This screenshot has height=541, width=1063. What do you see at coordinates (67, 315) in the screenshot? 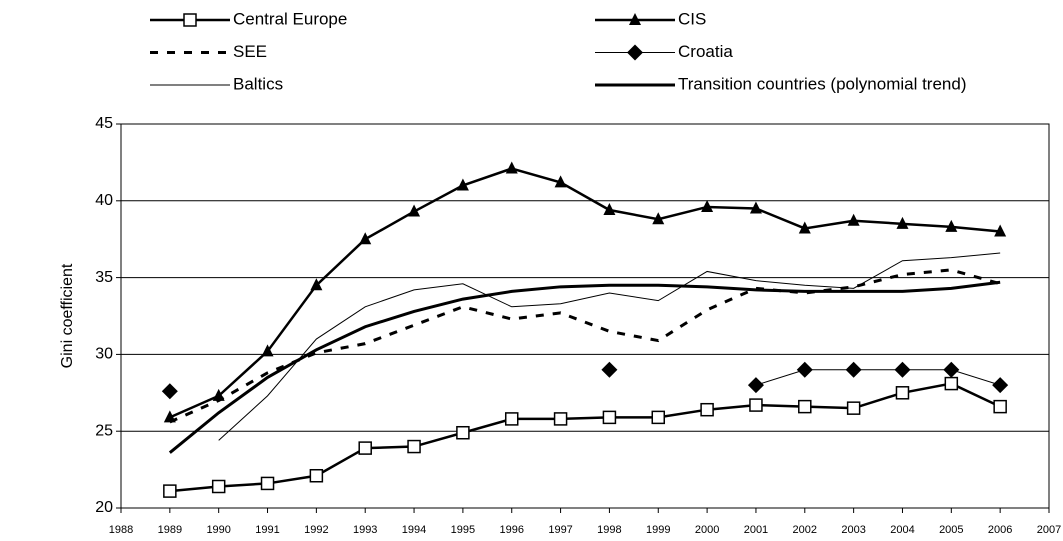
I see `y-axis-title: Gini coefficient` at bounding box center [67, 315].